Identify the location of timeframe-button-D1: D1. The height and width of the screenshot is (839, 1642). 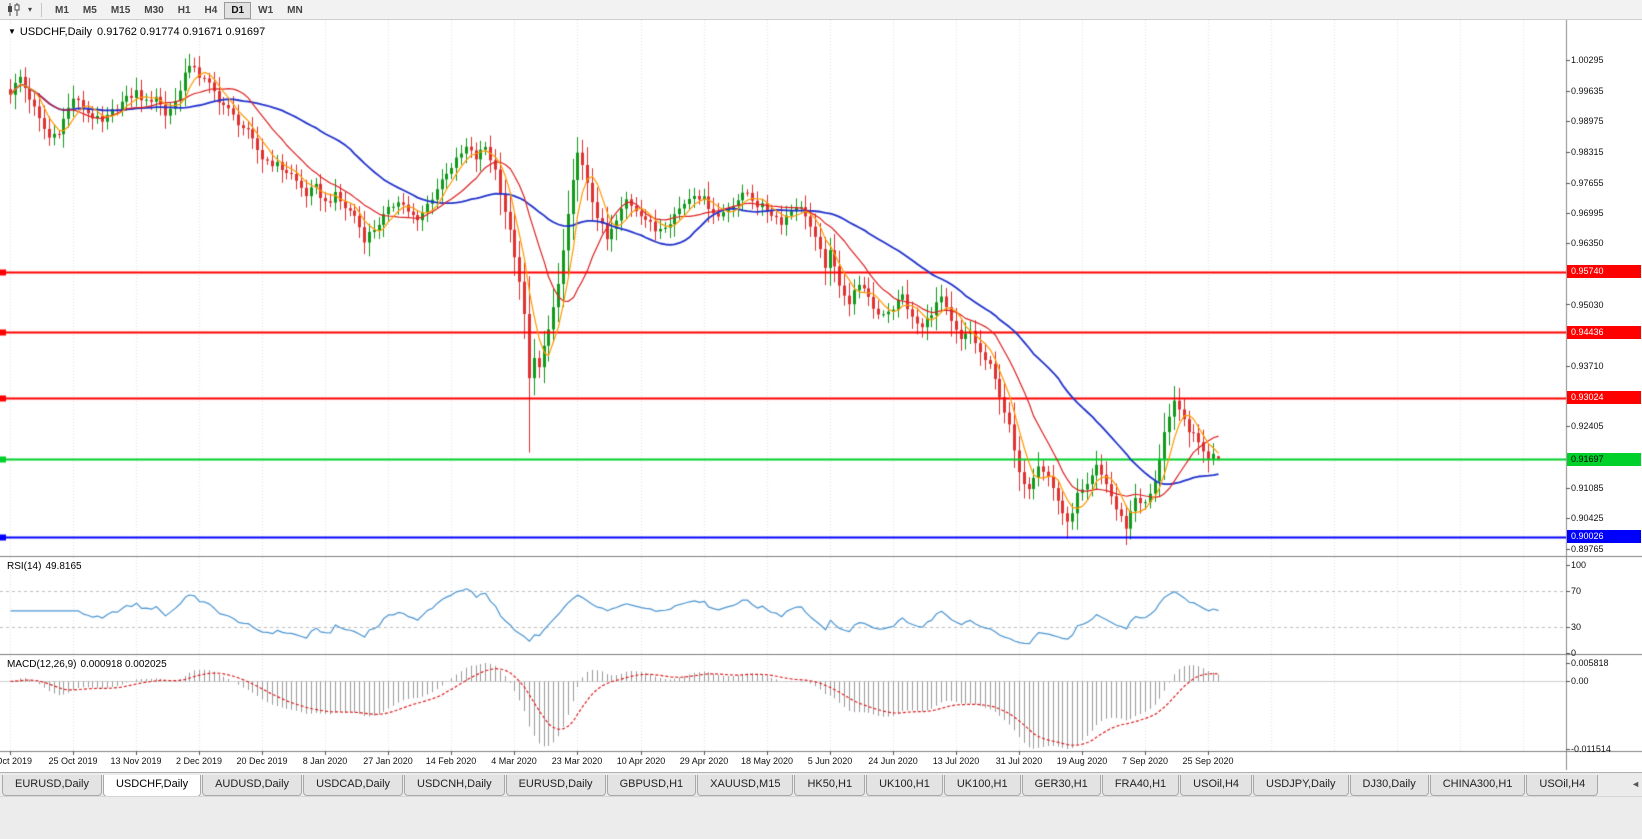
(238, 10).